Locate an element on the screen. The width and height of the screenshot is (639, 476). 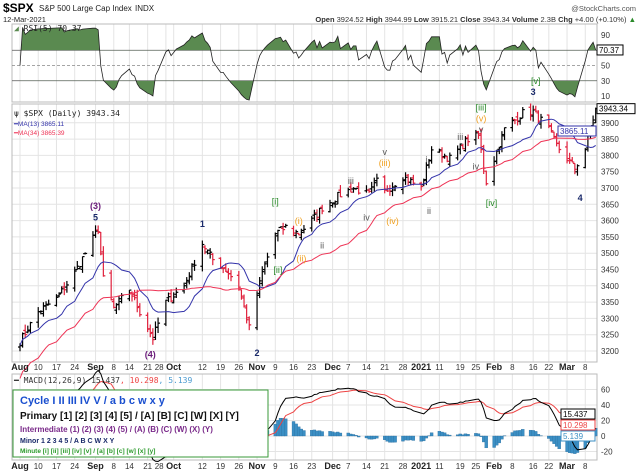
legend-minor: Minor 1 2 3 4 5 / A B C W X Y is located at coordinates (67, 441).